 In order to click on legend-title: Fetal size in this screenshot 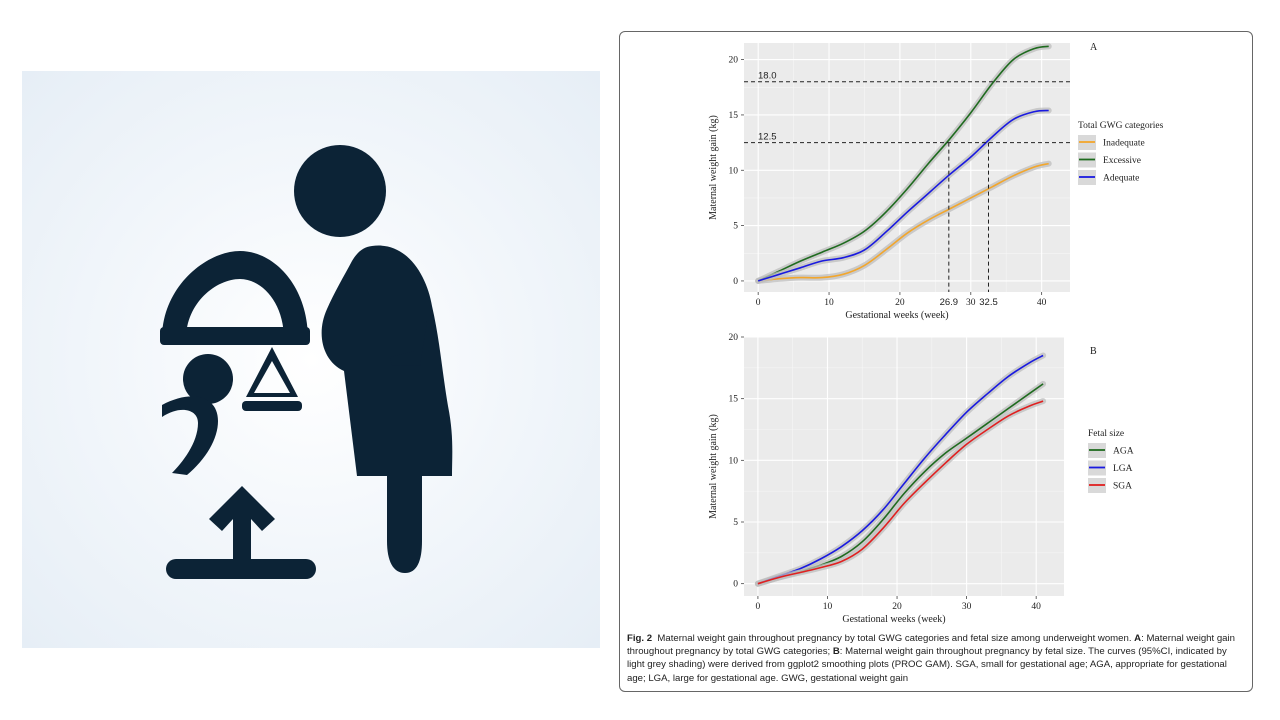, I will do `click(1106, 434)`.